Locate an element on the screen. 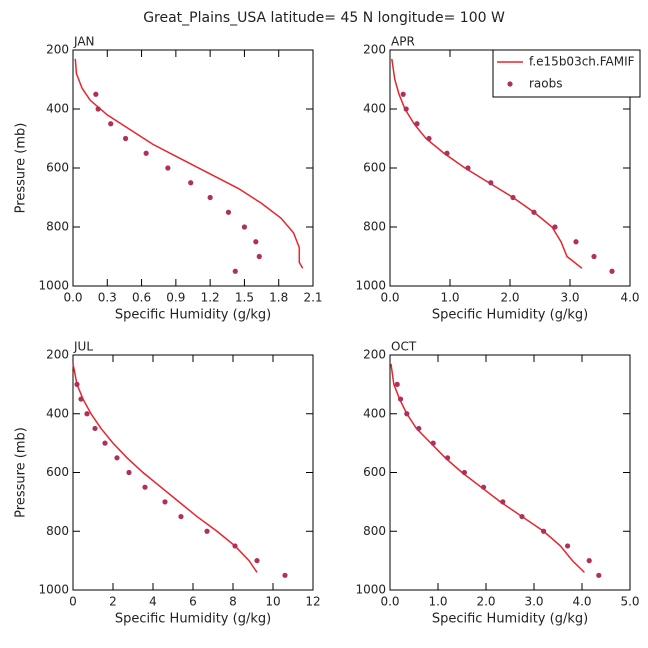 This screenshot has width=648, height=648. x-tick-label: 4 is located at coordinates (153, 602).